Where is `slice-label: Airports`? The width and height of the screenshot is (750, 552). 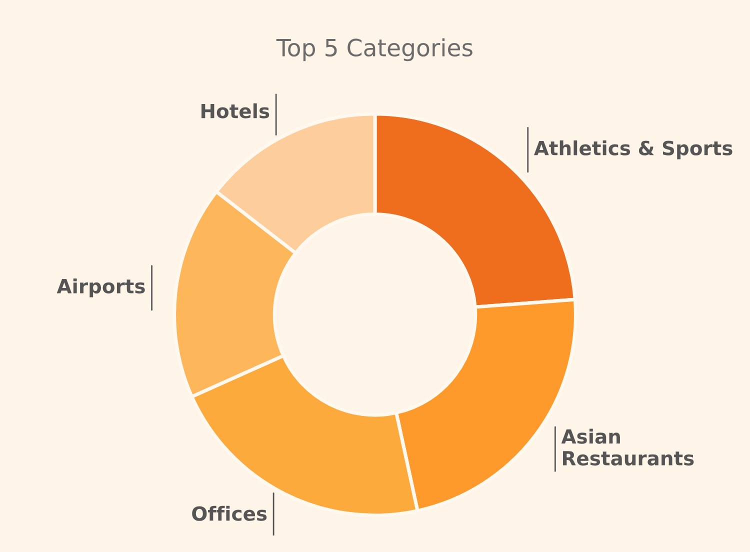 slice-label: Airports is located at coordinates (100, 288).